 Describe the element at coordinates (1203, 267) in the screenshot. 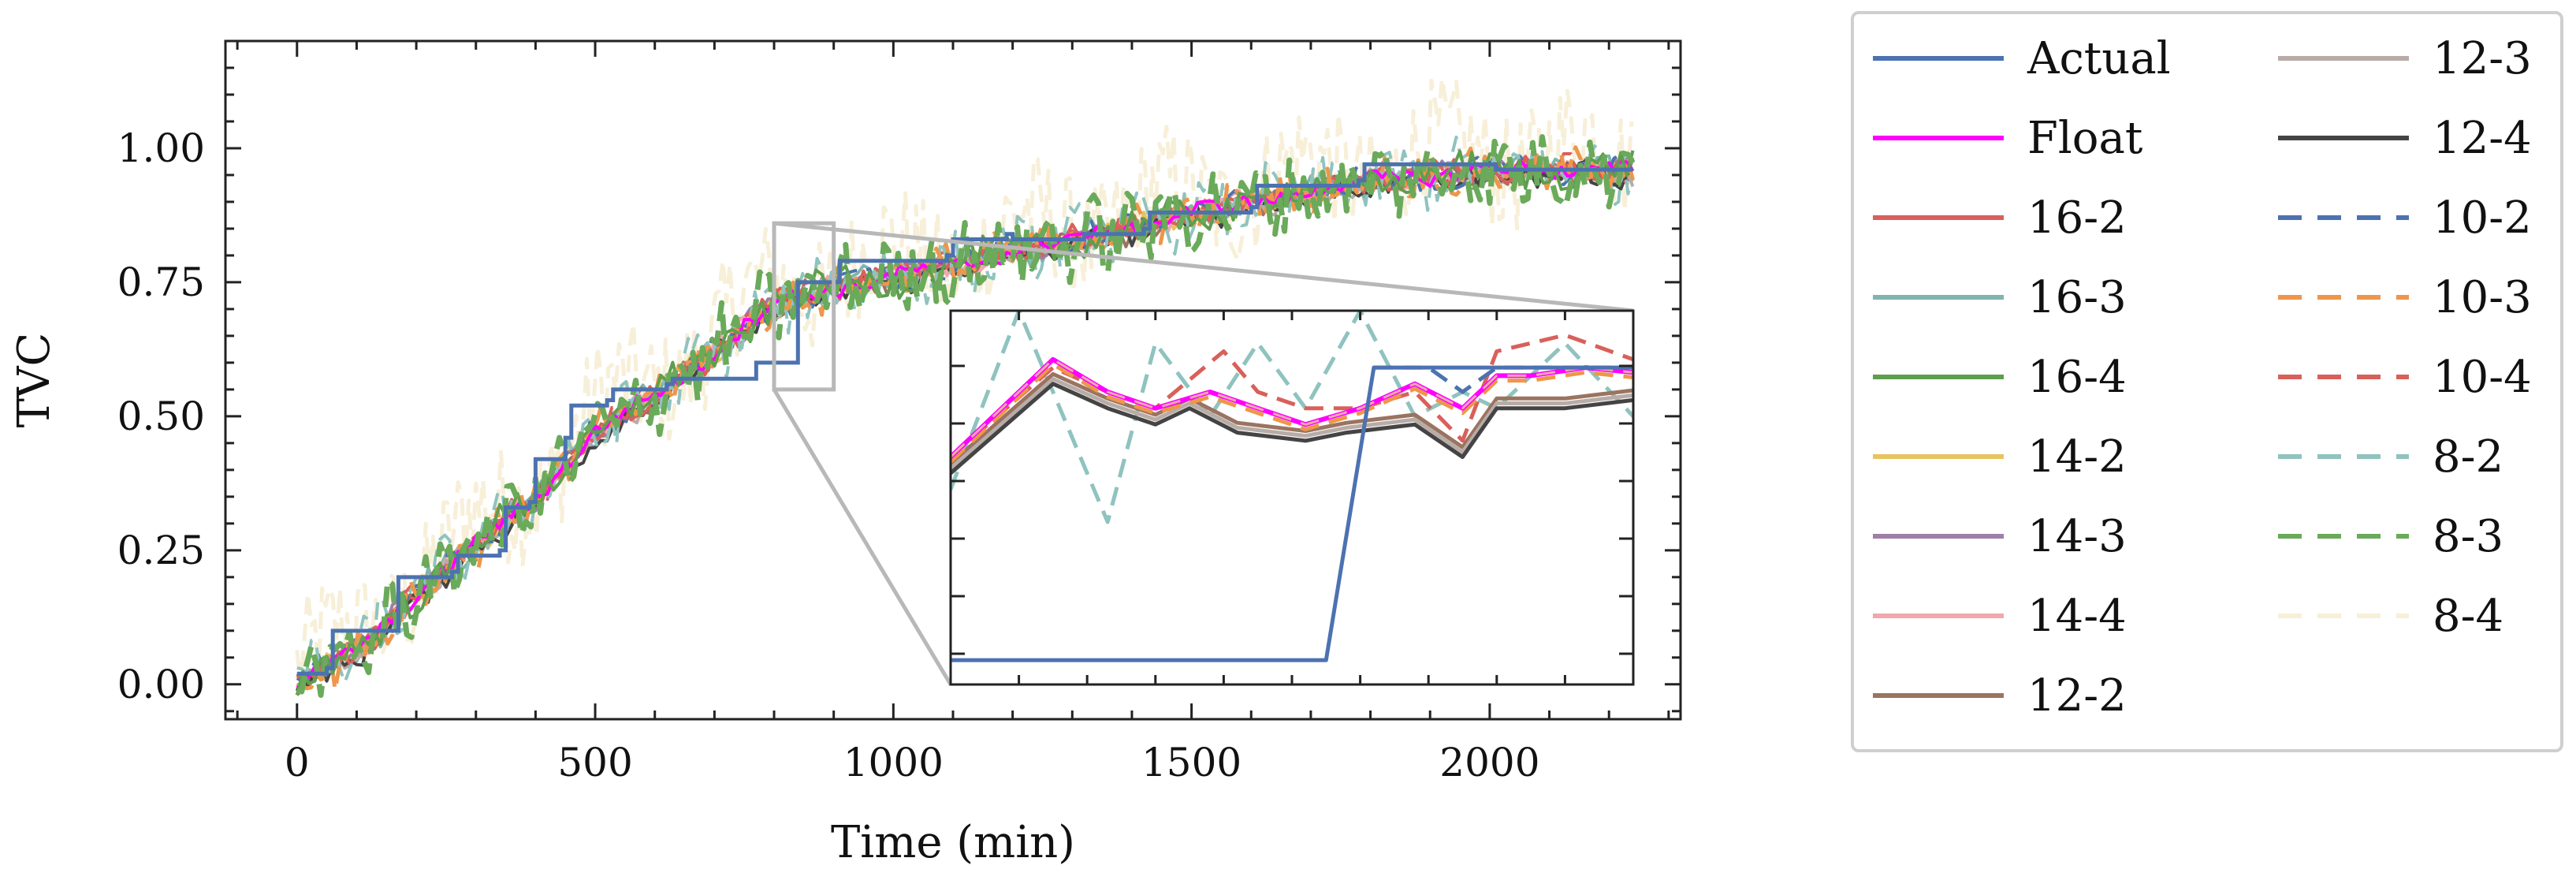

I see `zoom-connector-top` at that location.